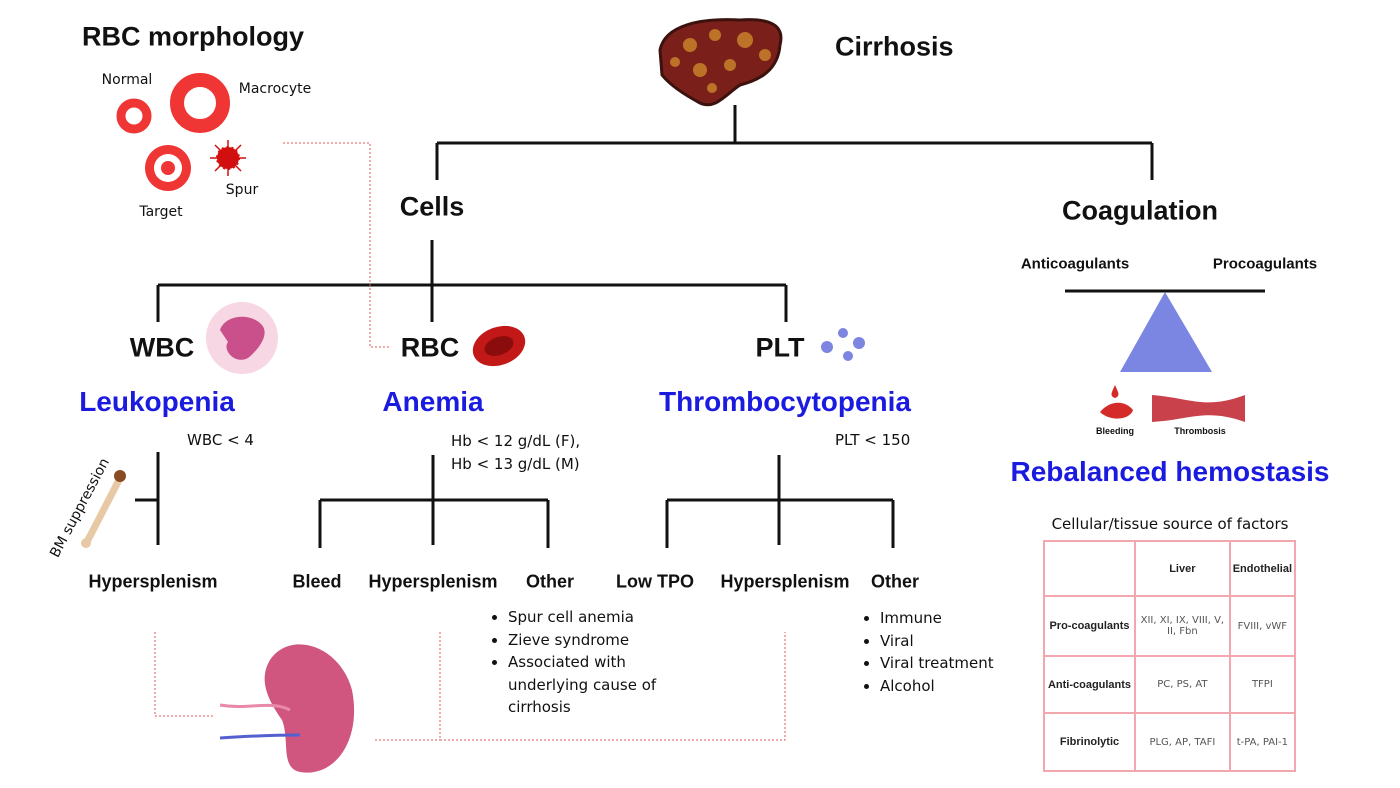 The image size is (1400, 788). I want to click on node-label: Cells, so click(432, 206).